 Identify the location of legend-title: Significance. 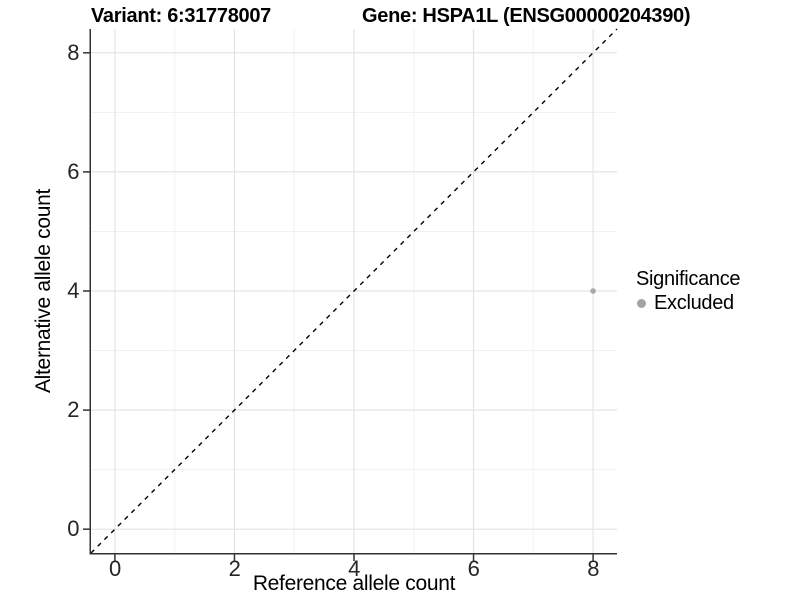
(688, 279).